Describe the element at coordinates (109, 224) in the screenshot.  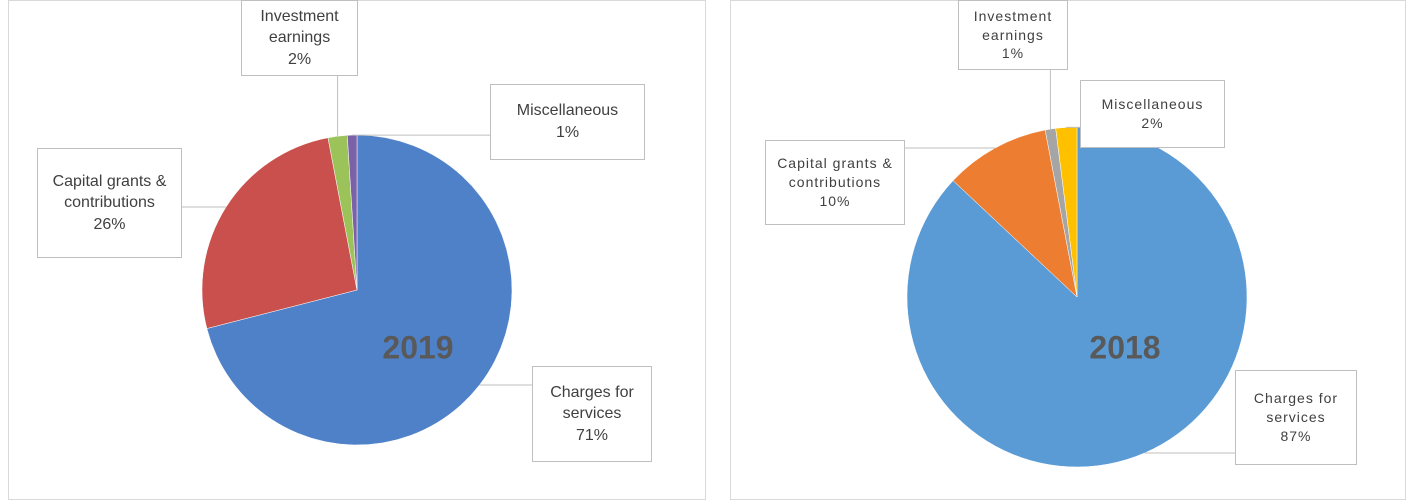
I see `value-label: 26%` at that location.